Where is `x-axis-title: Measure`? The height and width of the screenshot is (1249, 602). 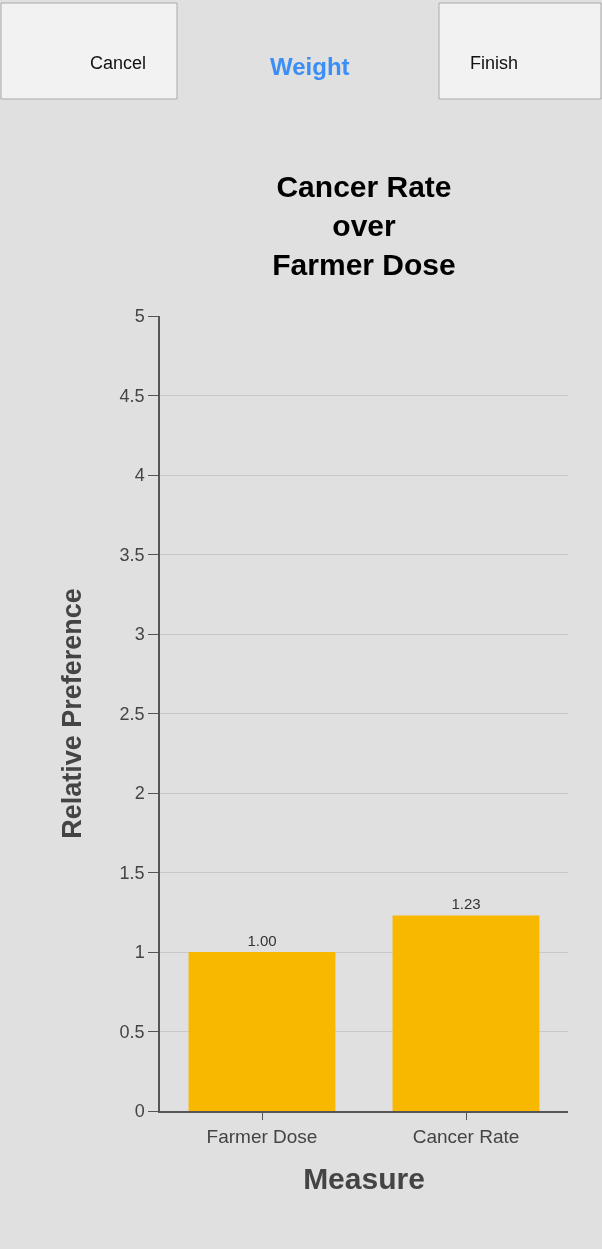
x-axis-title: Measure is located at coordinates (364, 1178).